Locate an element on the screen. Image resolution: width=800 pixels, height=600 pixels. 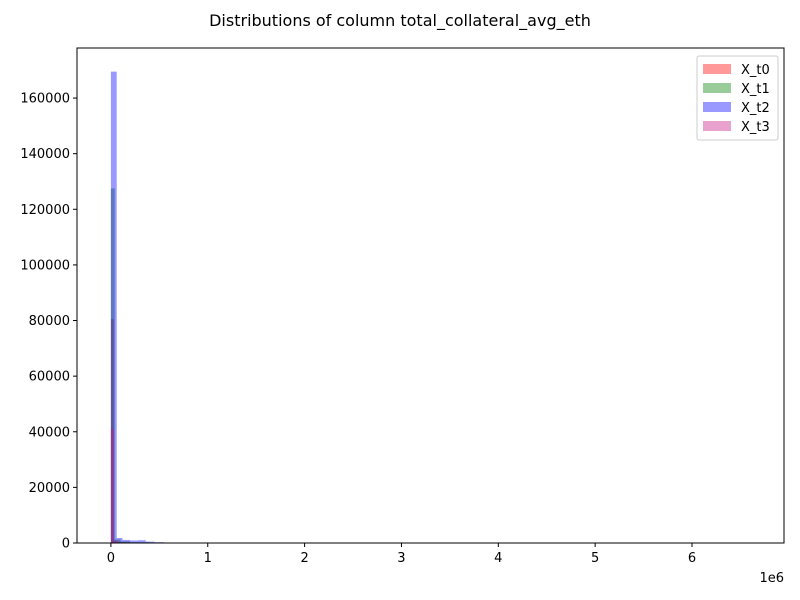
y-tick-label-3: 60000 is located at coordinates (49, 377).